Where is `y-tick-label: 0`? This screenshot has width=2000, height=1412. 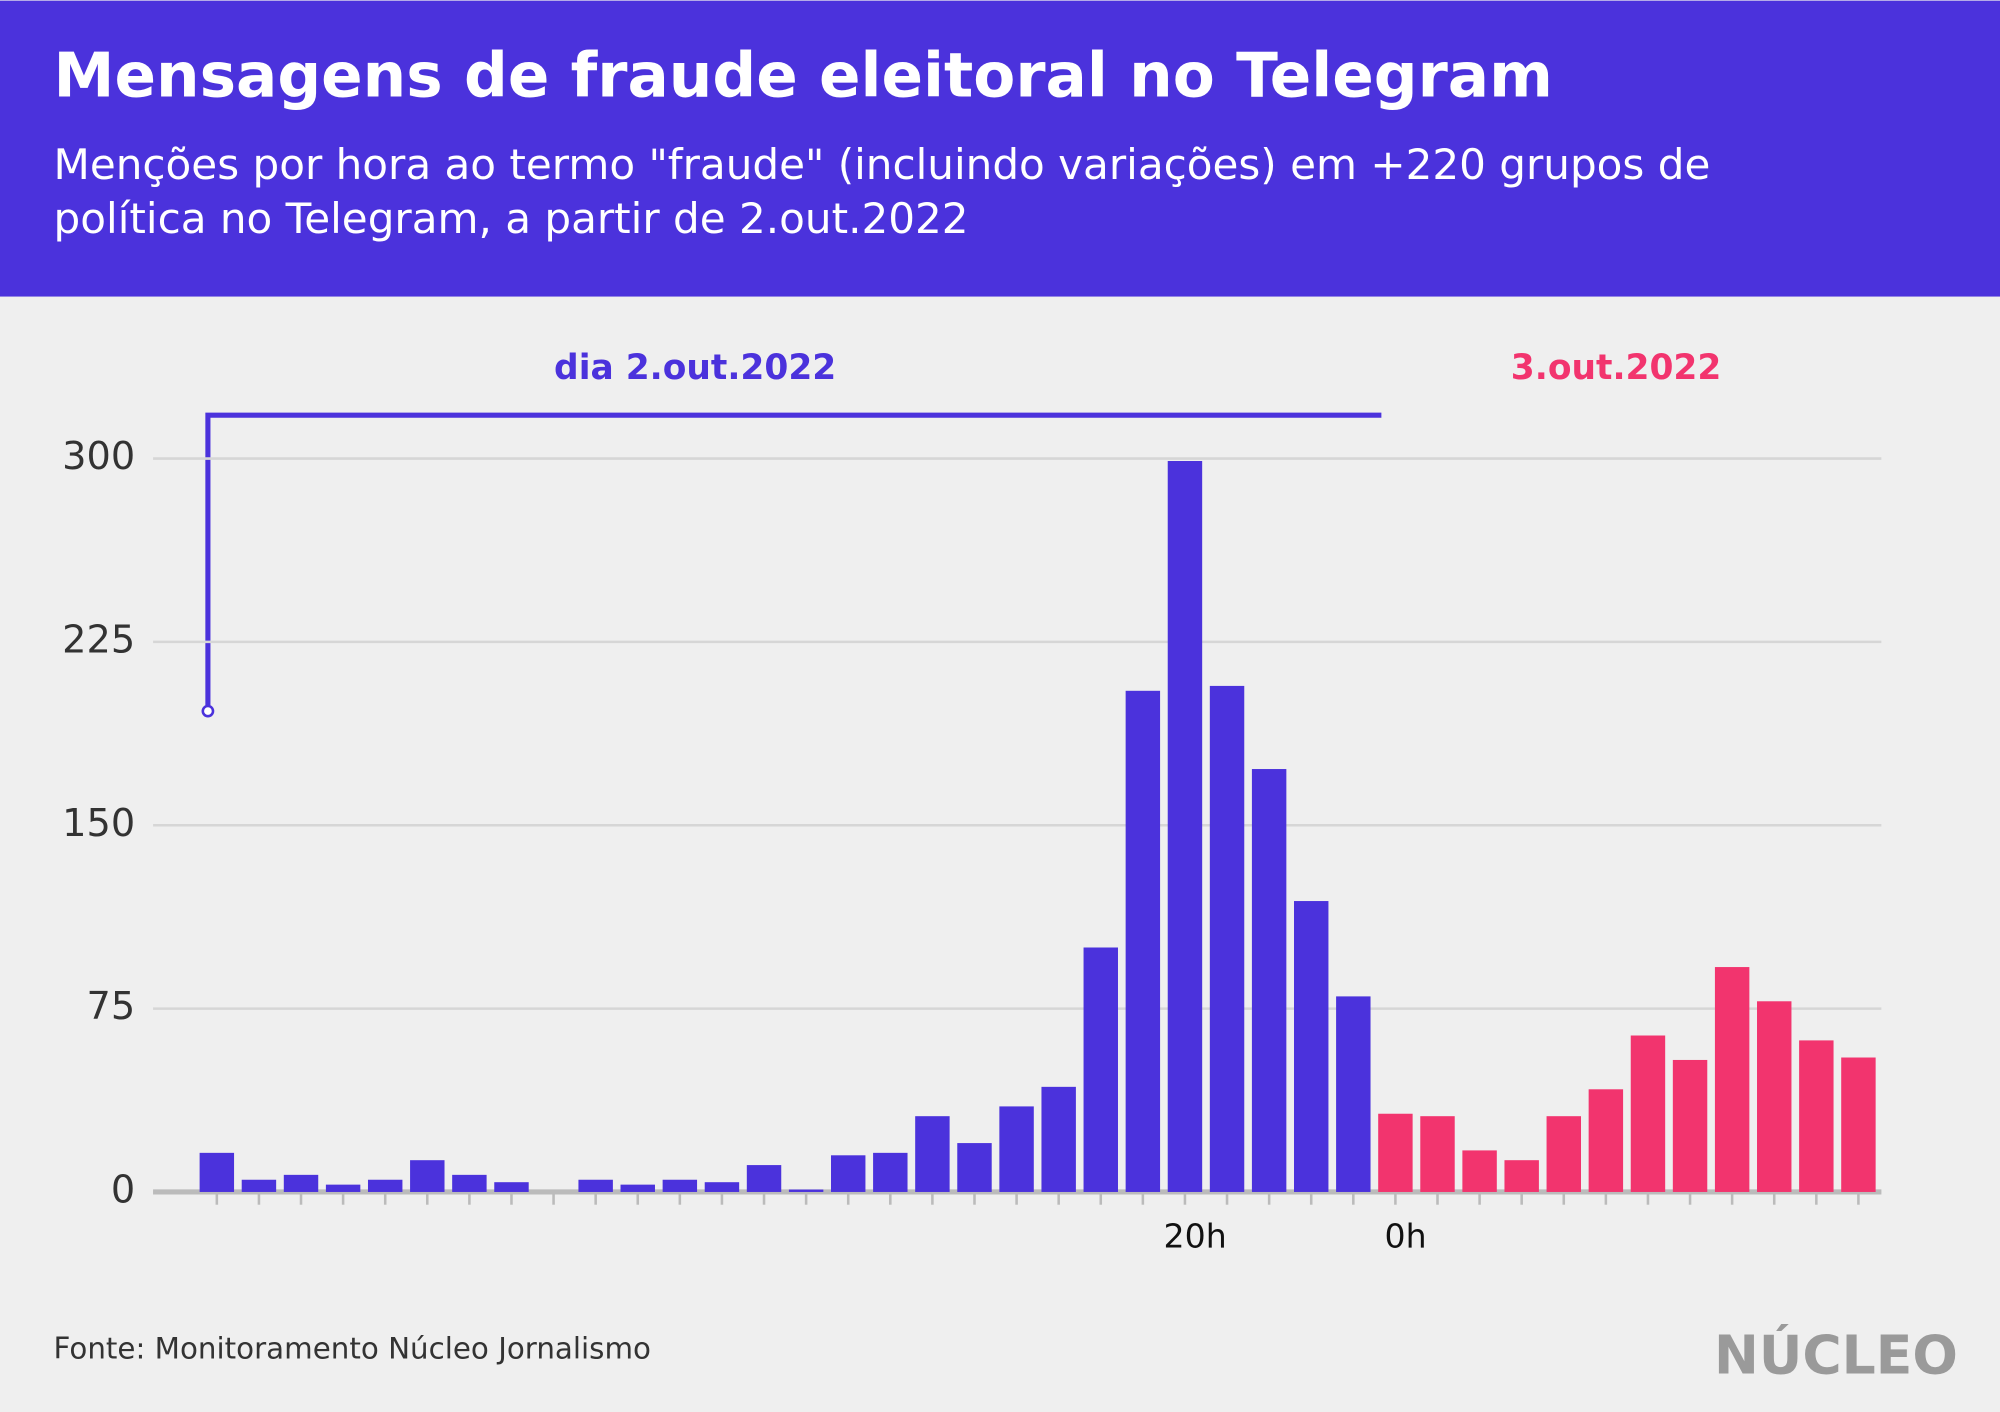
y-tick-label: 0 is located at coordinates (123, 1189).